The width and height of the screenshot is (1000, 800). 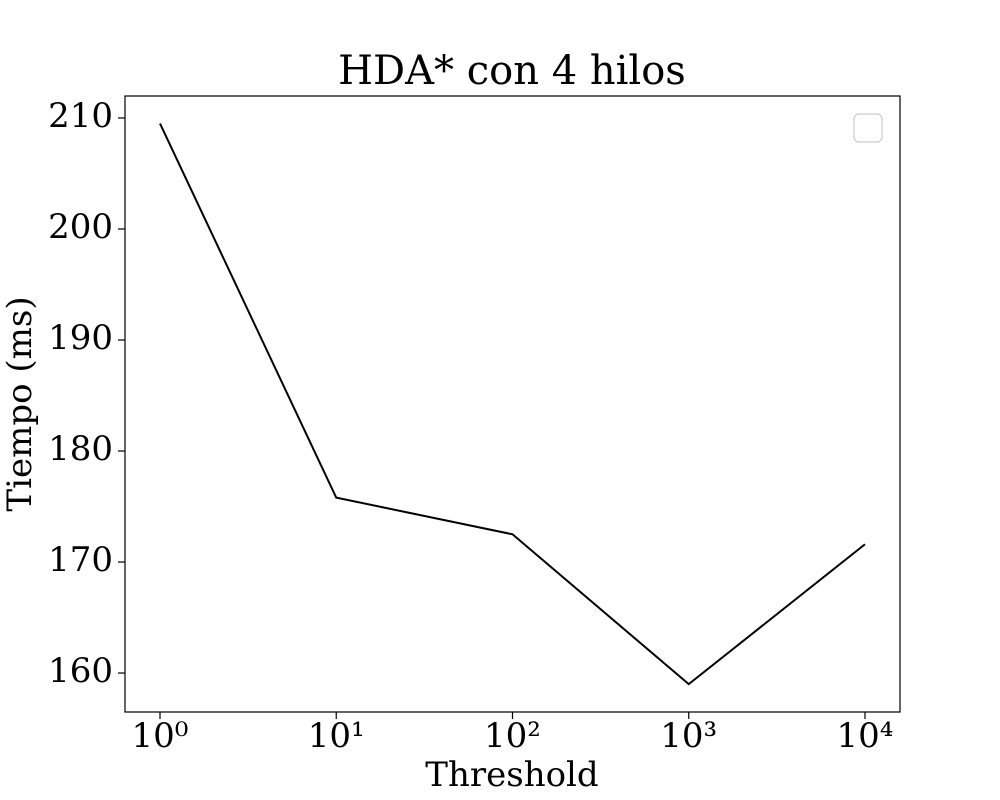 I want to click on y-tick-label: 170, so click(x=80, y=560).